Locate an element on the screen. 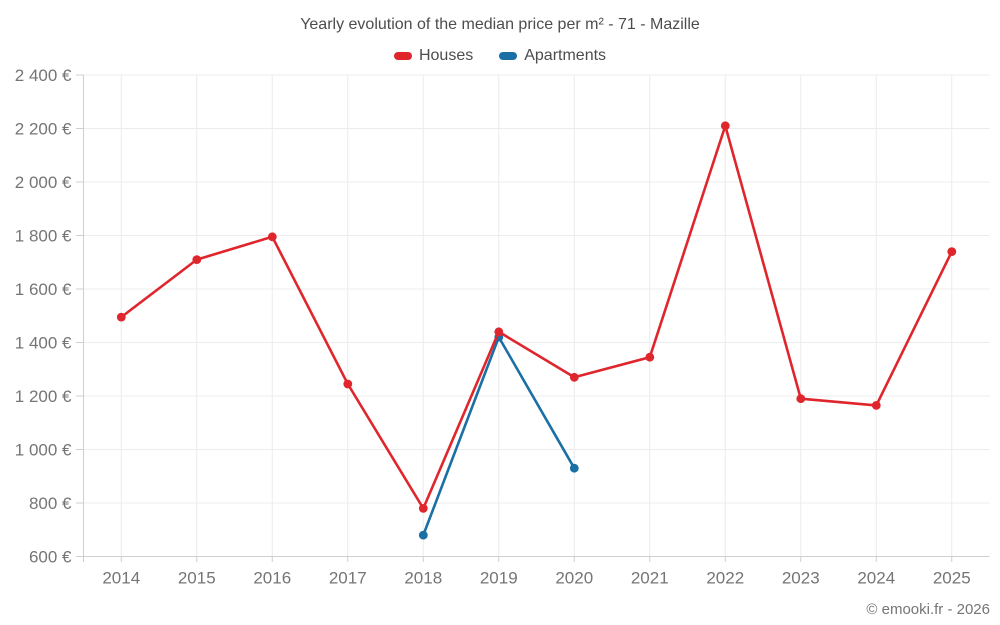  x-tick-label: 2022 is located at coordinates (725, 578).